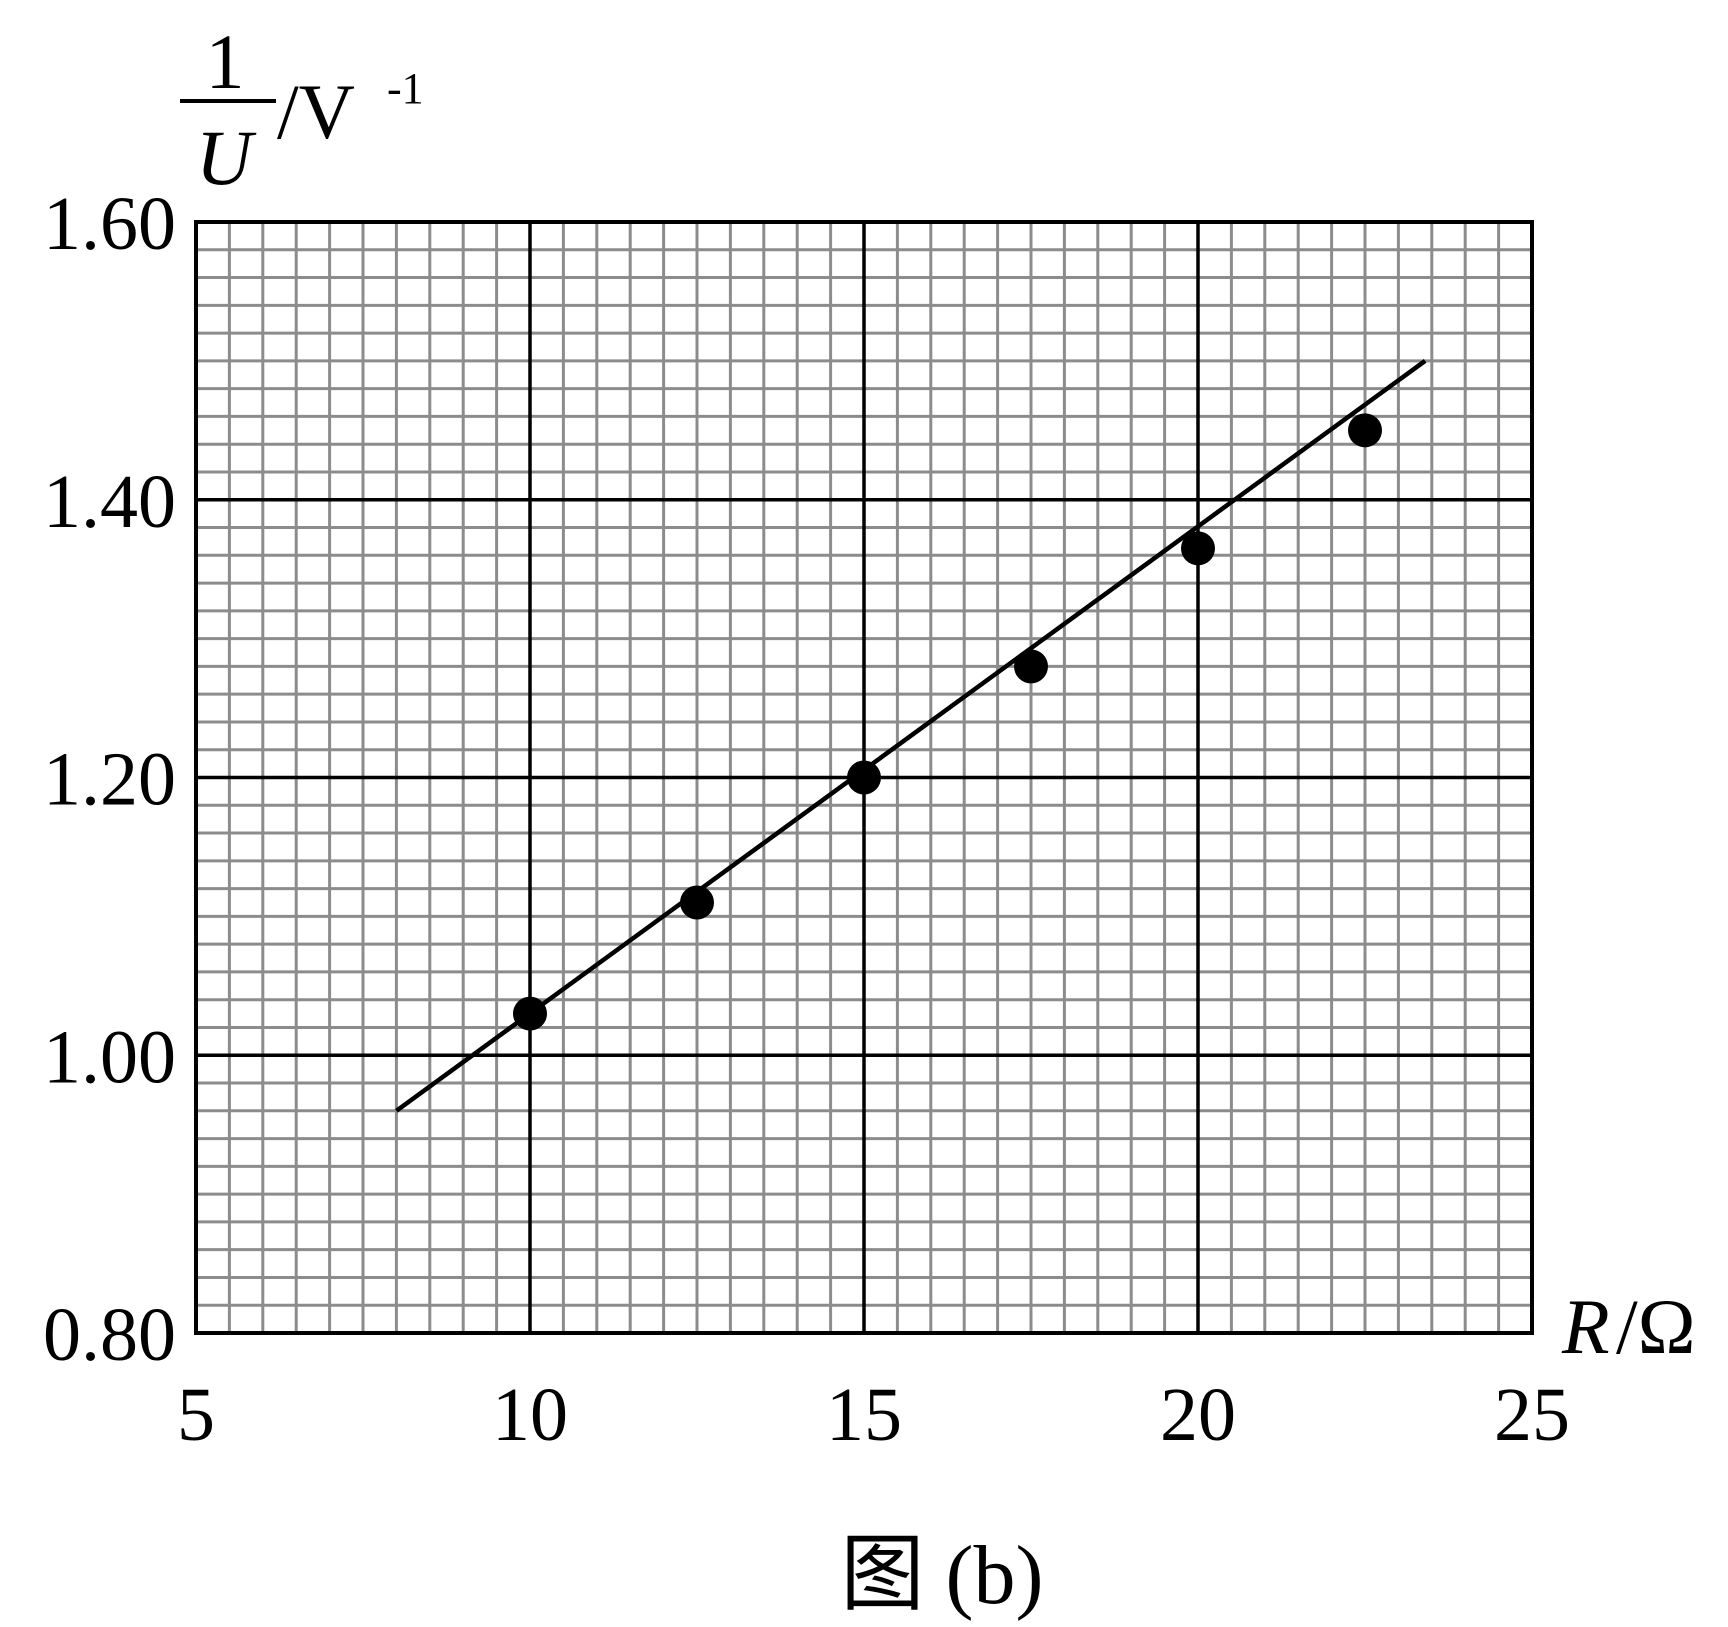 This screenshot has height=1627, width=1728. What do you see at coordinates (109, 1335) in the screenshot?
I see `y-tick-label: 0.80` at bounding box center [109, 1335].